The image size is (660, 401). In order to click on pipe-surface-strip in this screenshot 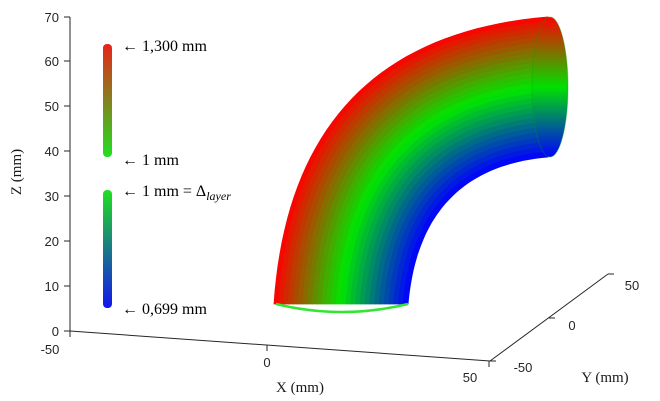, I will do `click(475, 228)`.